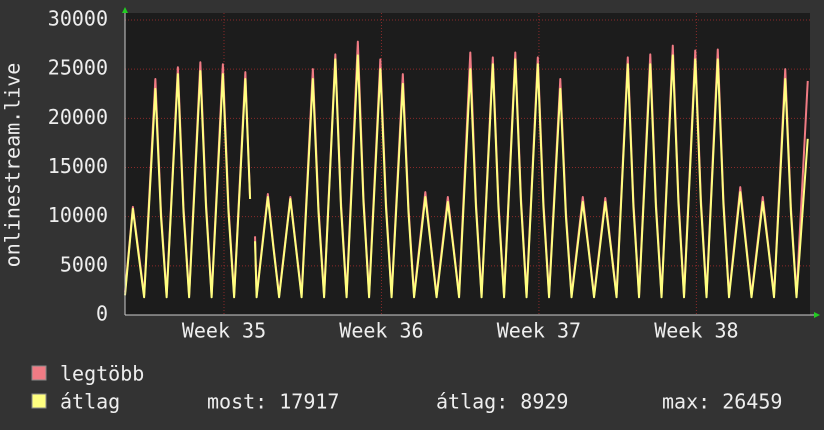  What do you see at coordinates (78, 166) in the screenshot?
I see `y-tick-label: 15000` at bounding box center [78, 166].